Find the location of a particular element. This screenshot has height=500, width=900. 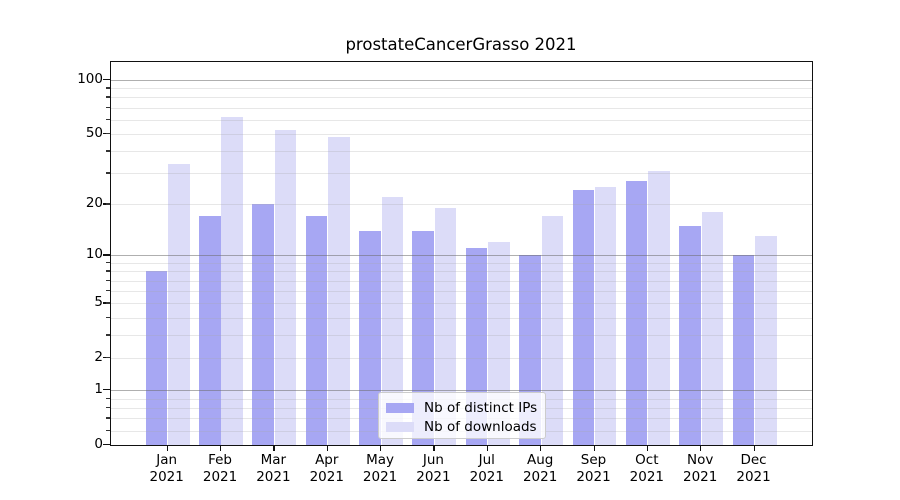

x-tick-mark-apr is located at coordinates (327, 448).